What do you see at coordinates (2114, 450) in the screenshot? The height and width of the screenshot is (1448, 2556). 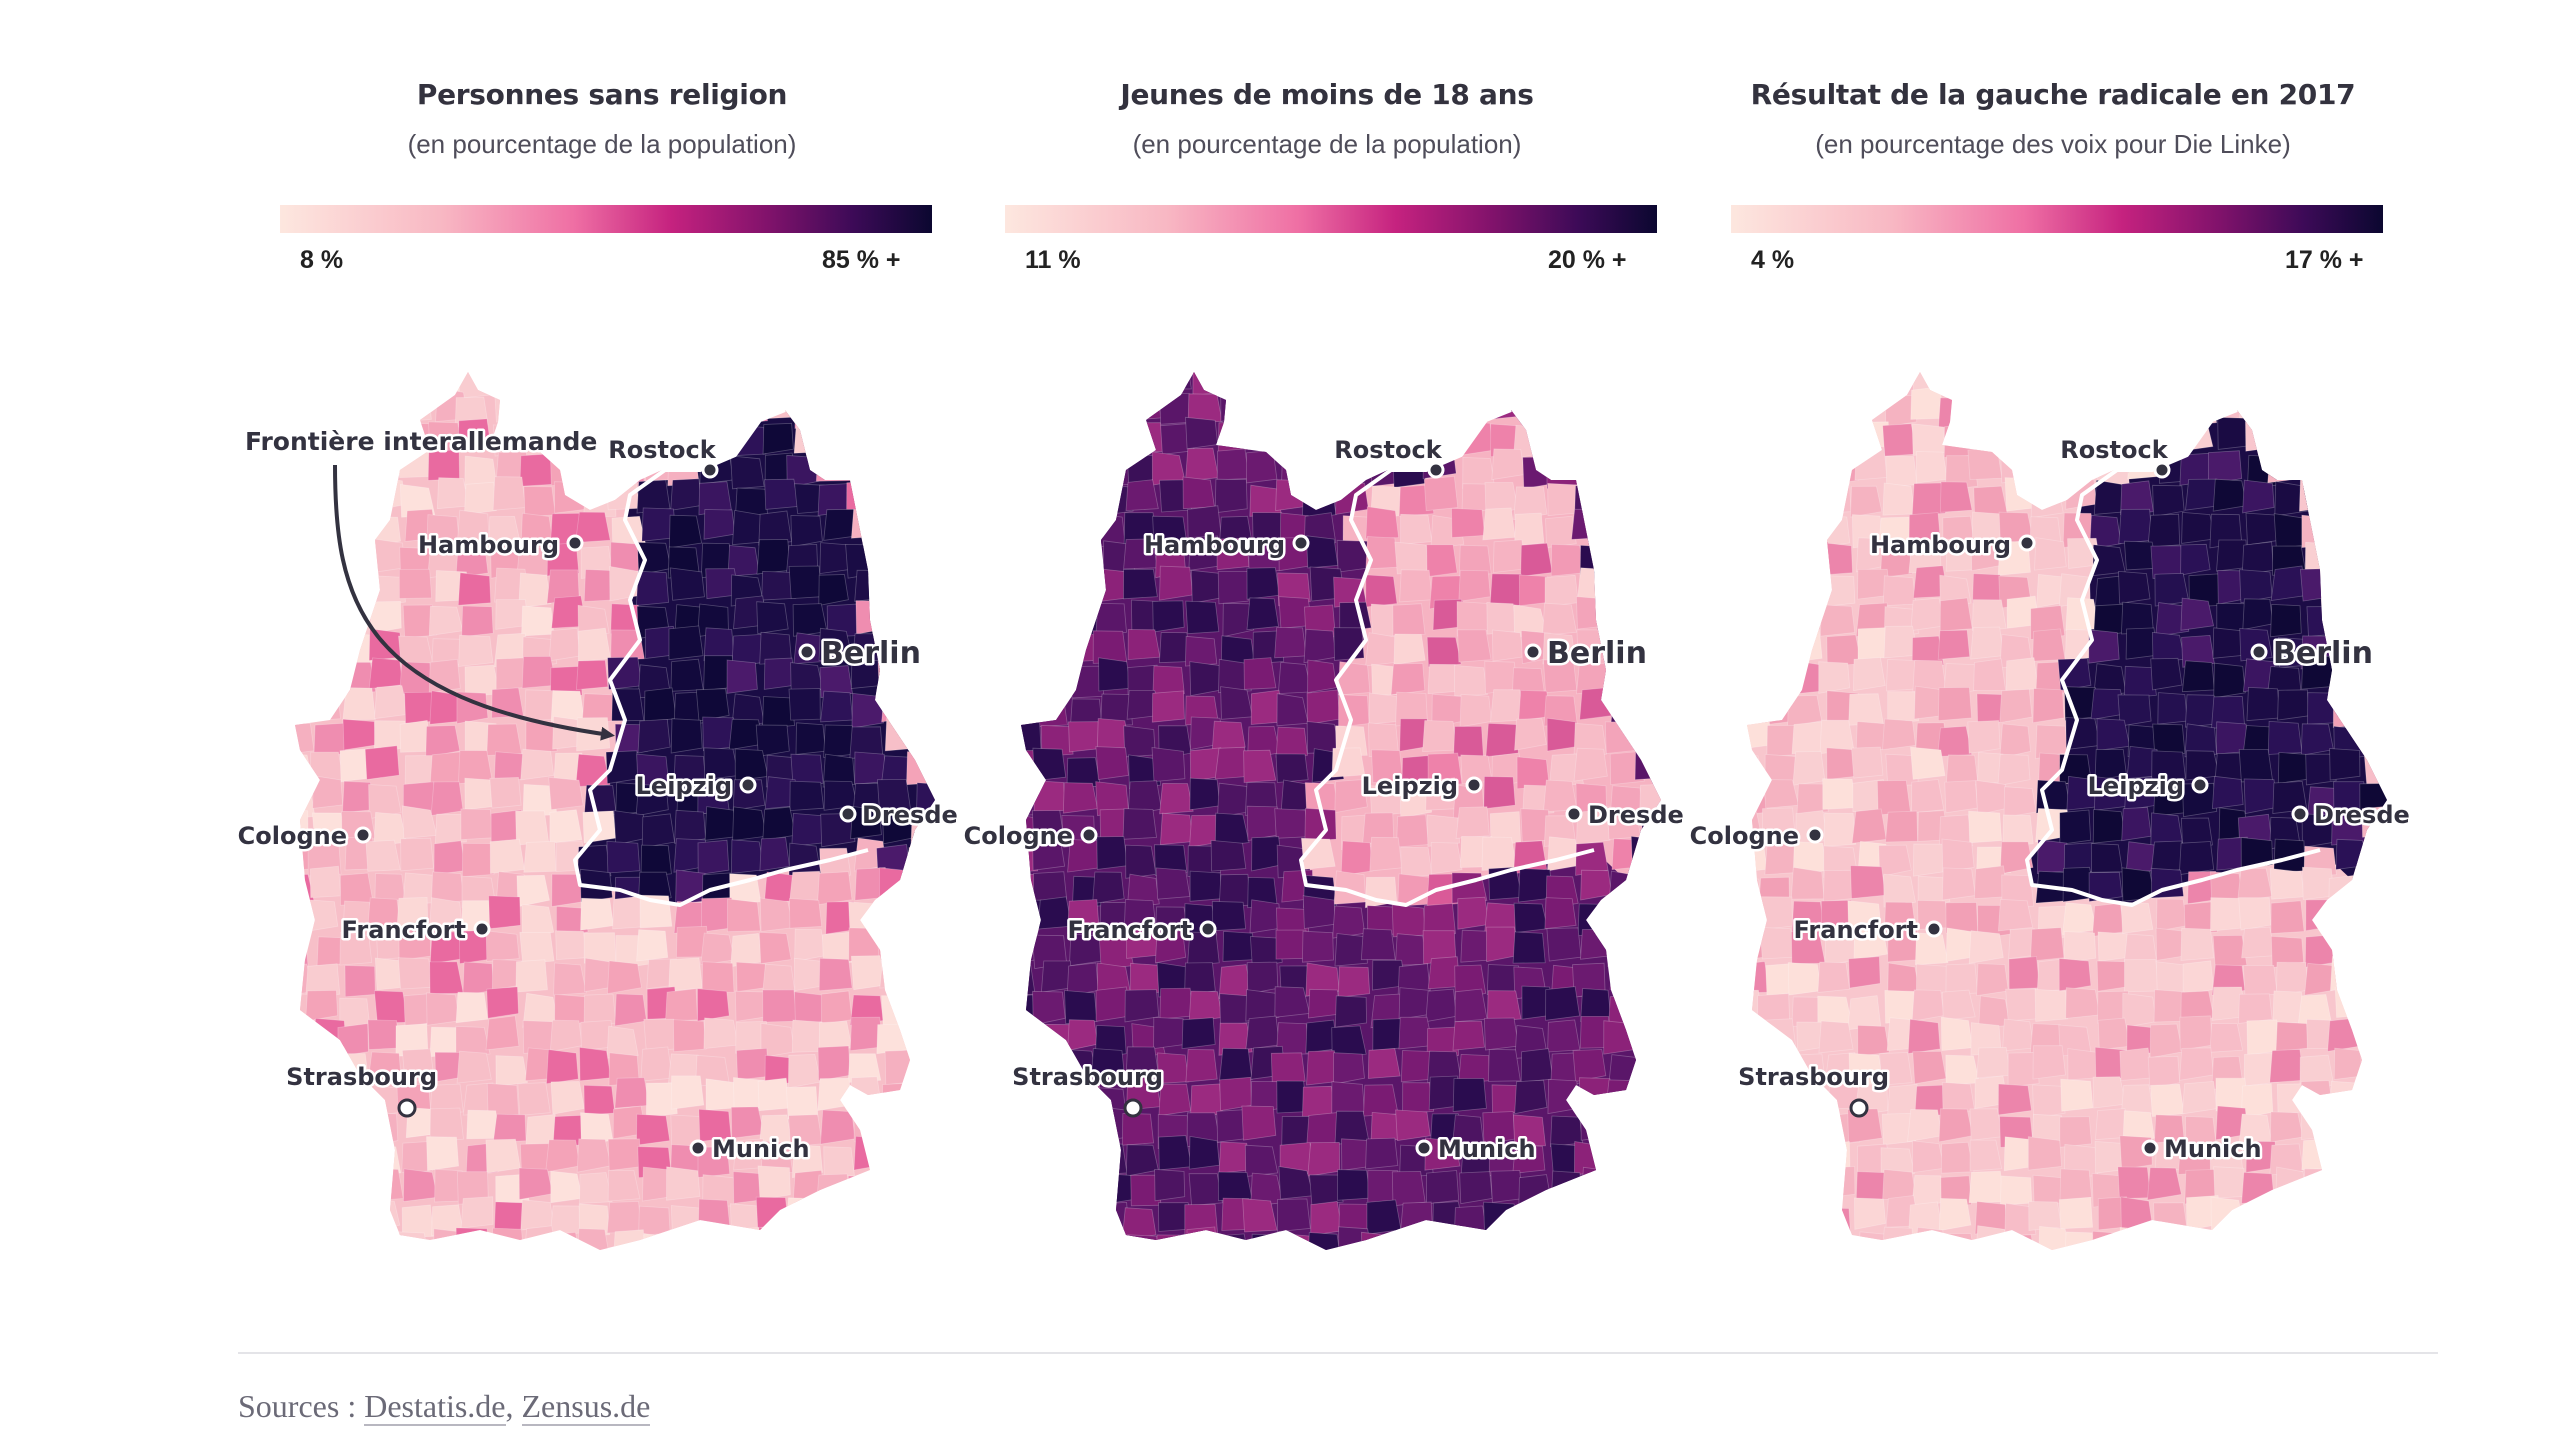 I see `city-label: Rostock` at bounding box center [2114, 450].